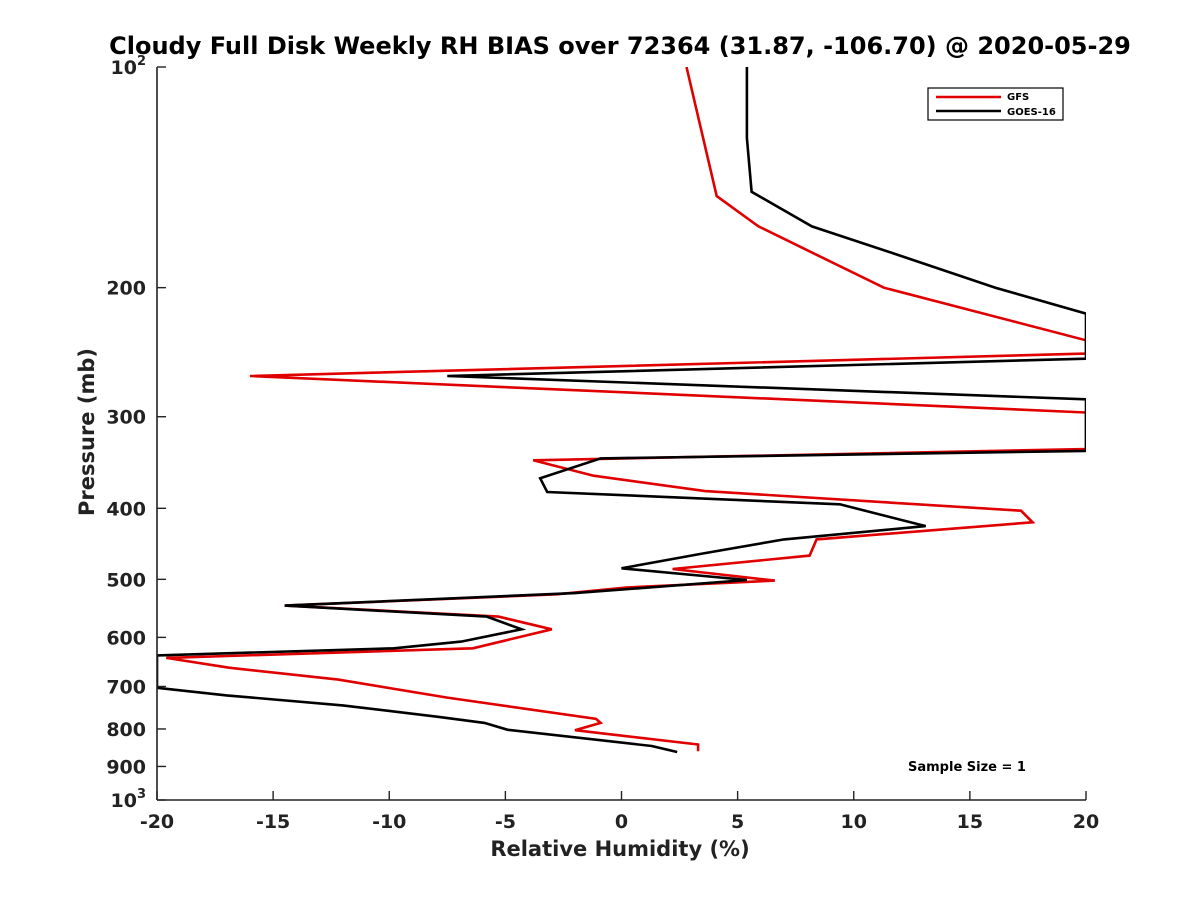  What do you see at coordinates (621, 822) in the screenshot?
I see `x-tick-label: 0` at bounding box center [621, 822].